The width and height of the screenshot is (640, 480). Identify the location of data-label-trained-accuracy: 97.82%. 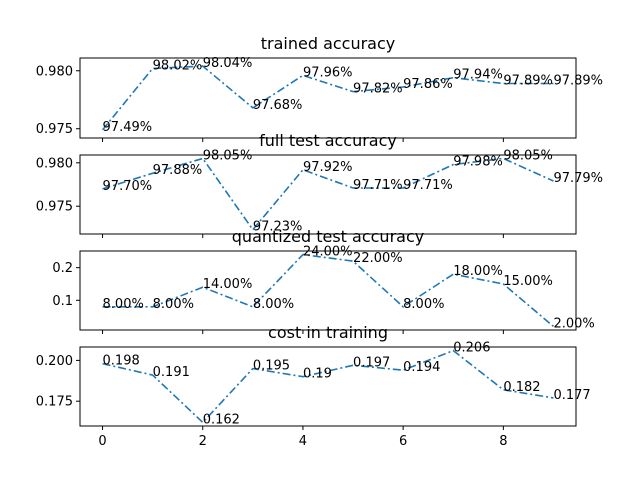
(378, 89).